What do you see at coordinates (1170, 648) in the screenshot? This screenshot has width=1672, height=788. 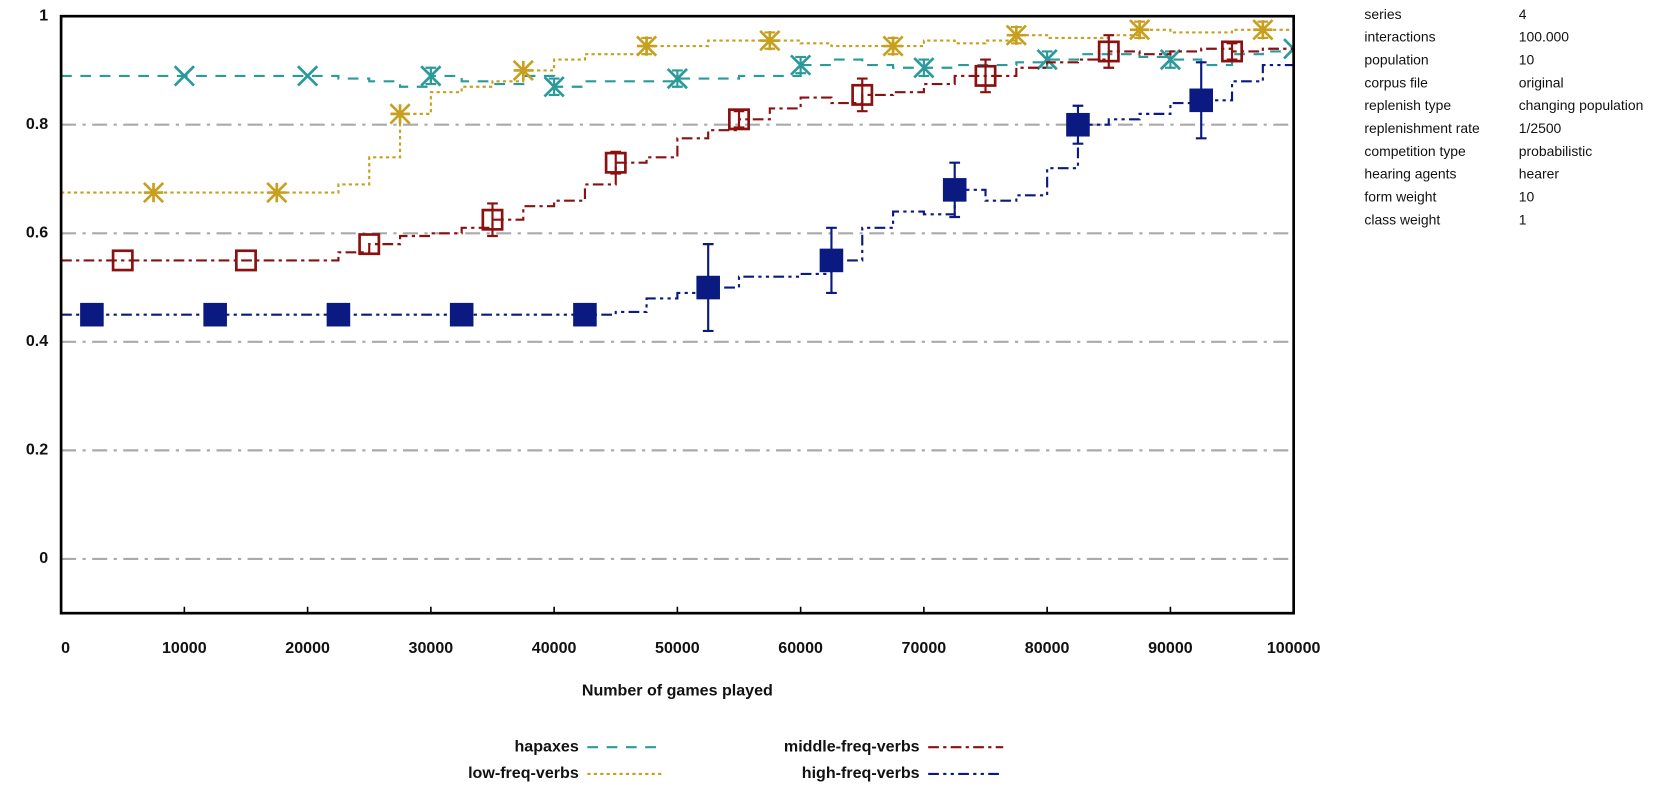 I see `x-tick-label: 90000` at bounding box center [1170, 648].